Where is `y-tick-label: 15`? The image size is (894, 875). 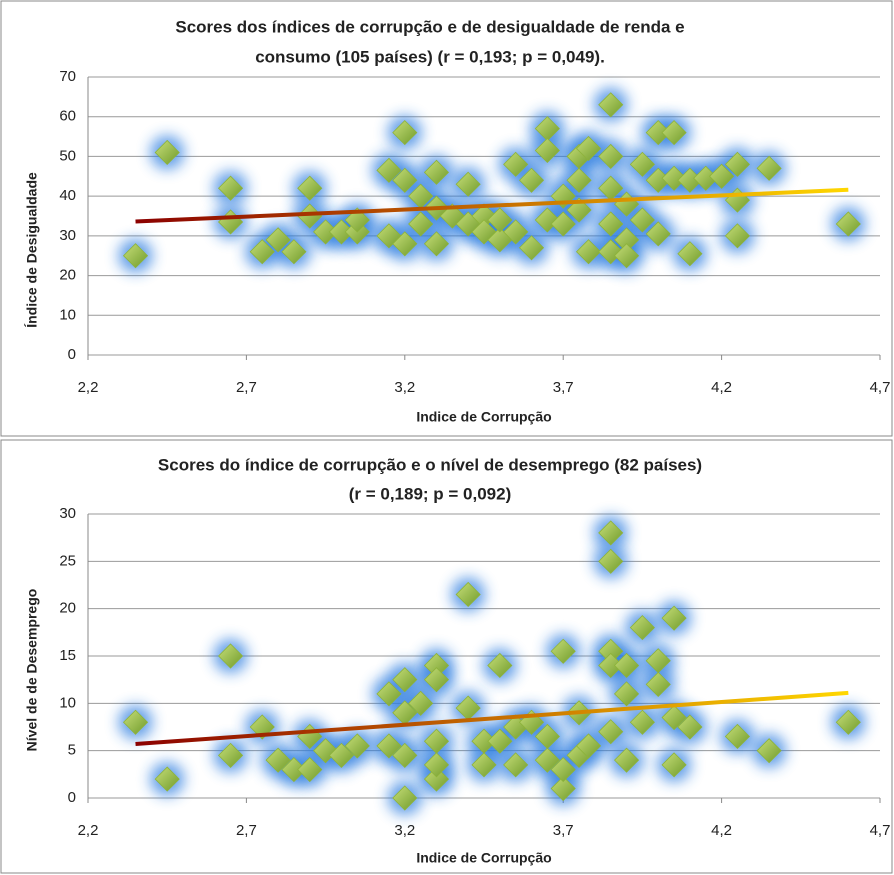
y-tick-label: 15 is located at coordinates (67, 655).